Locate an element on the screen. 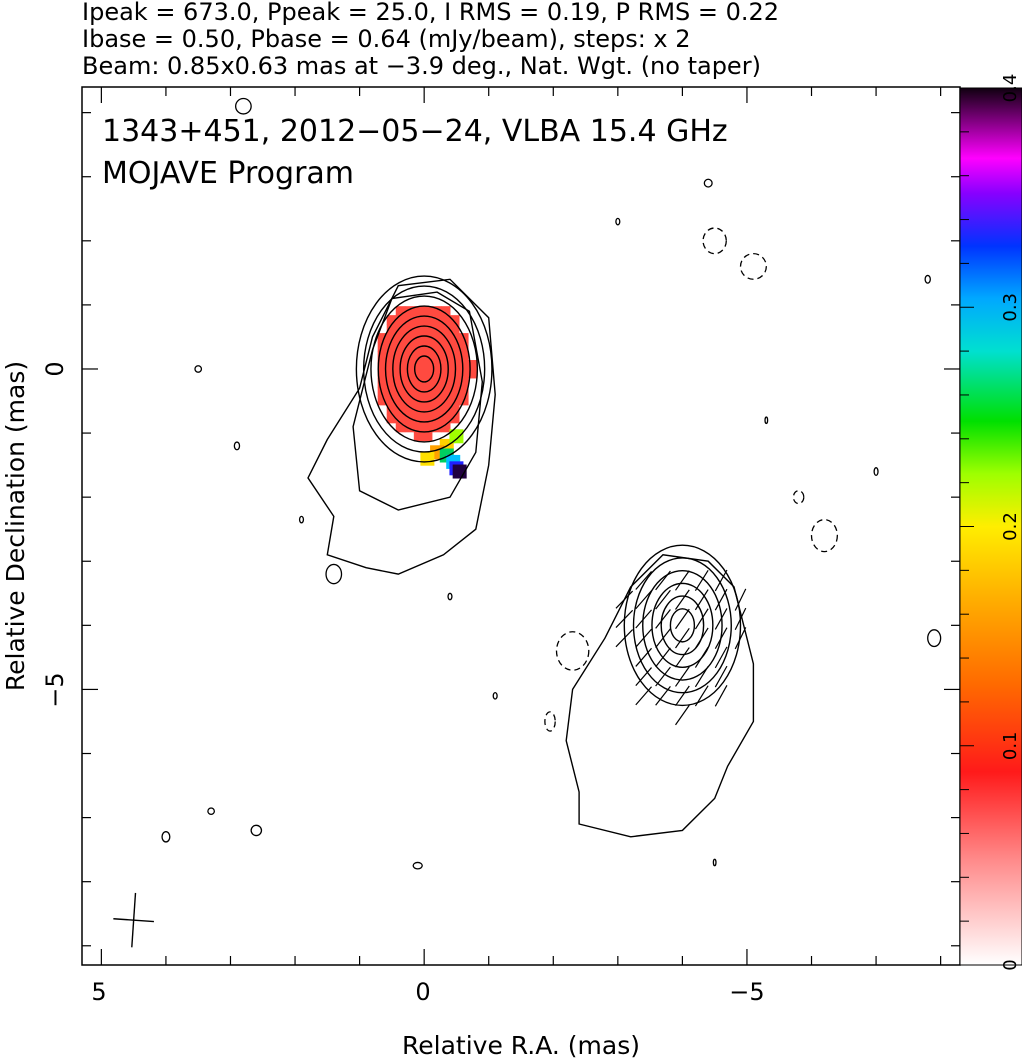 This screenshot has width=1022, height=1061. colorbar-tick-label: 0 is located at coordinates (1010, 964).